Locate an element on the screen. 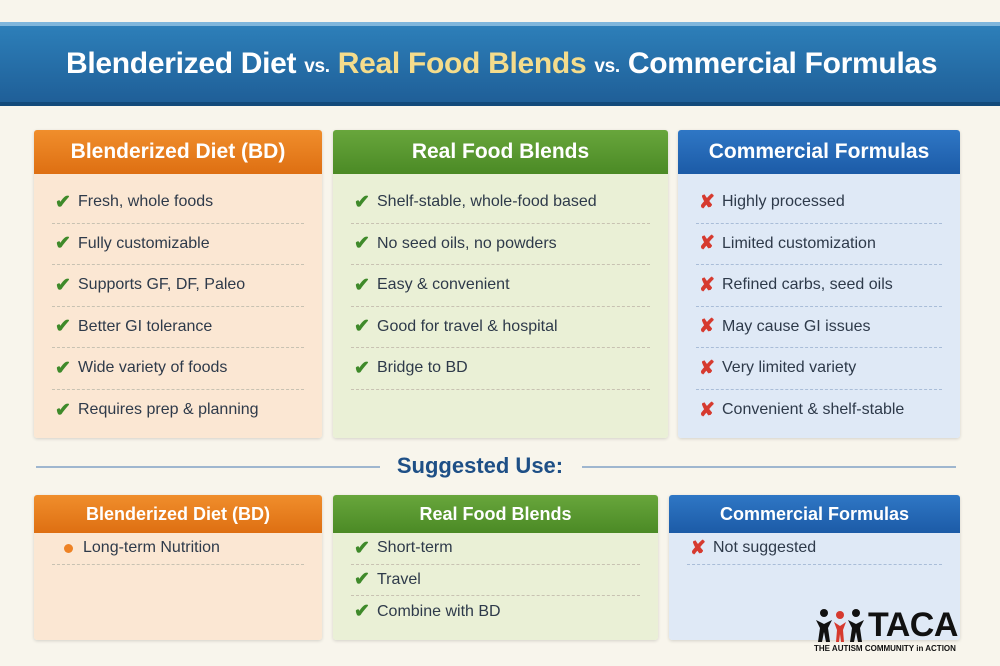 The height and width of the screenshot is (666, 1000). item-text: Limited customization is located at coordinates (799, 243).